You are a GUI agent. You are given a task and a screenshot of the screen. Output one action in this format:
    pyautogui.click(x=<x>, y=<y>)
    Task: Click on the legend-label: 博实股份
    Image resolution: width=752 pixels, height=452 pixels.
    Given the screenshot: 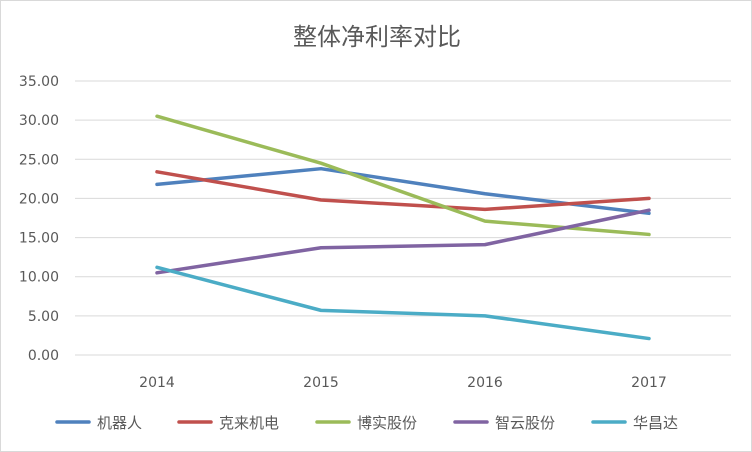 What is the action you would take?
    pyautogui.click(x=387, y=423)
    